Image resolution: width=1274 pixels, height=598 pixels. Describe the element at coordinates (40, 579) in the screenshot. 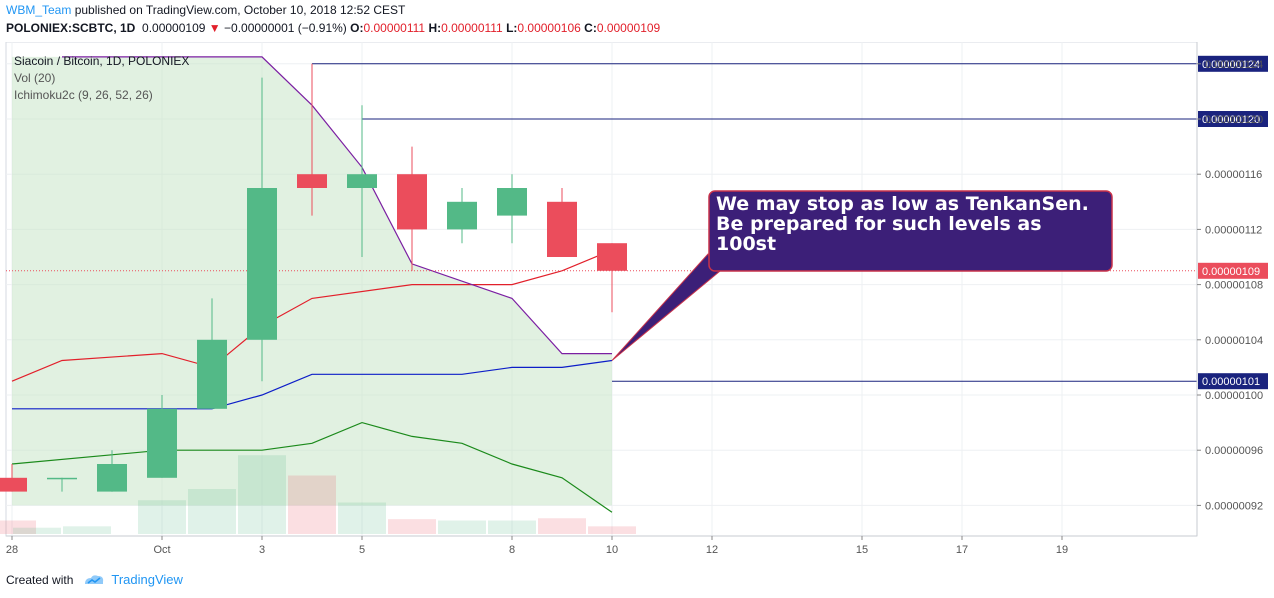

I see `created-with: Created with` at that location.